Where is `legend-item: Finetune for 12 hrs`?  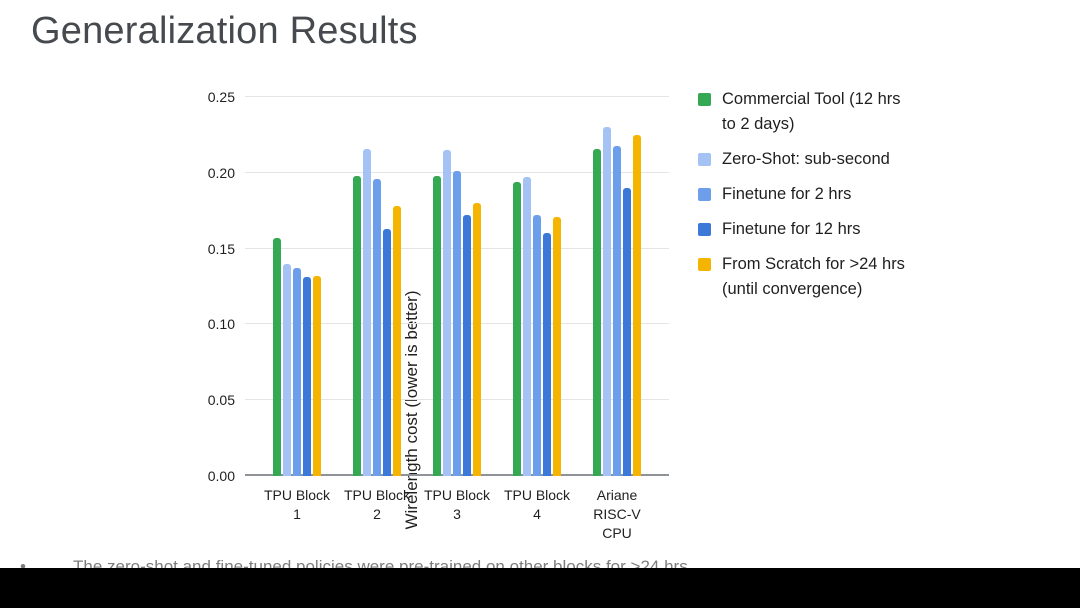 legend-item: Finetune for 12 hrs is located at coordinates (813, 229).